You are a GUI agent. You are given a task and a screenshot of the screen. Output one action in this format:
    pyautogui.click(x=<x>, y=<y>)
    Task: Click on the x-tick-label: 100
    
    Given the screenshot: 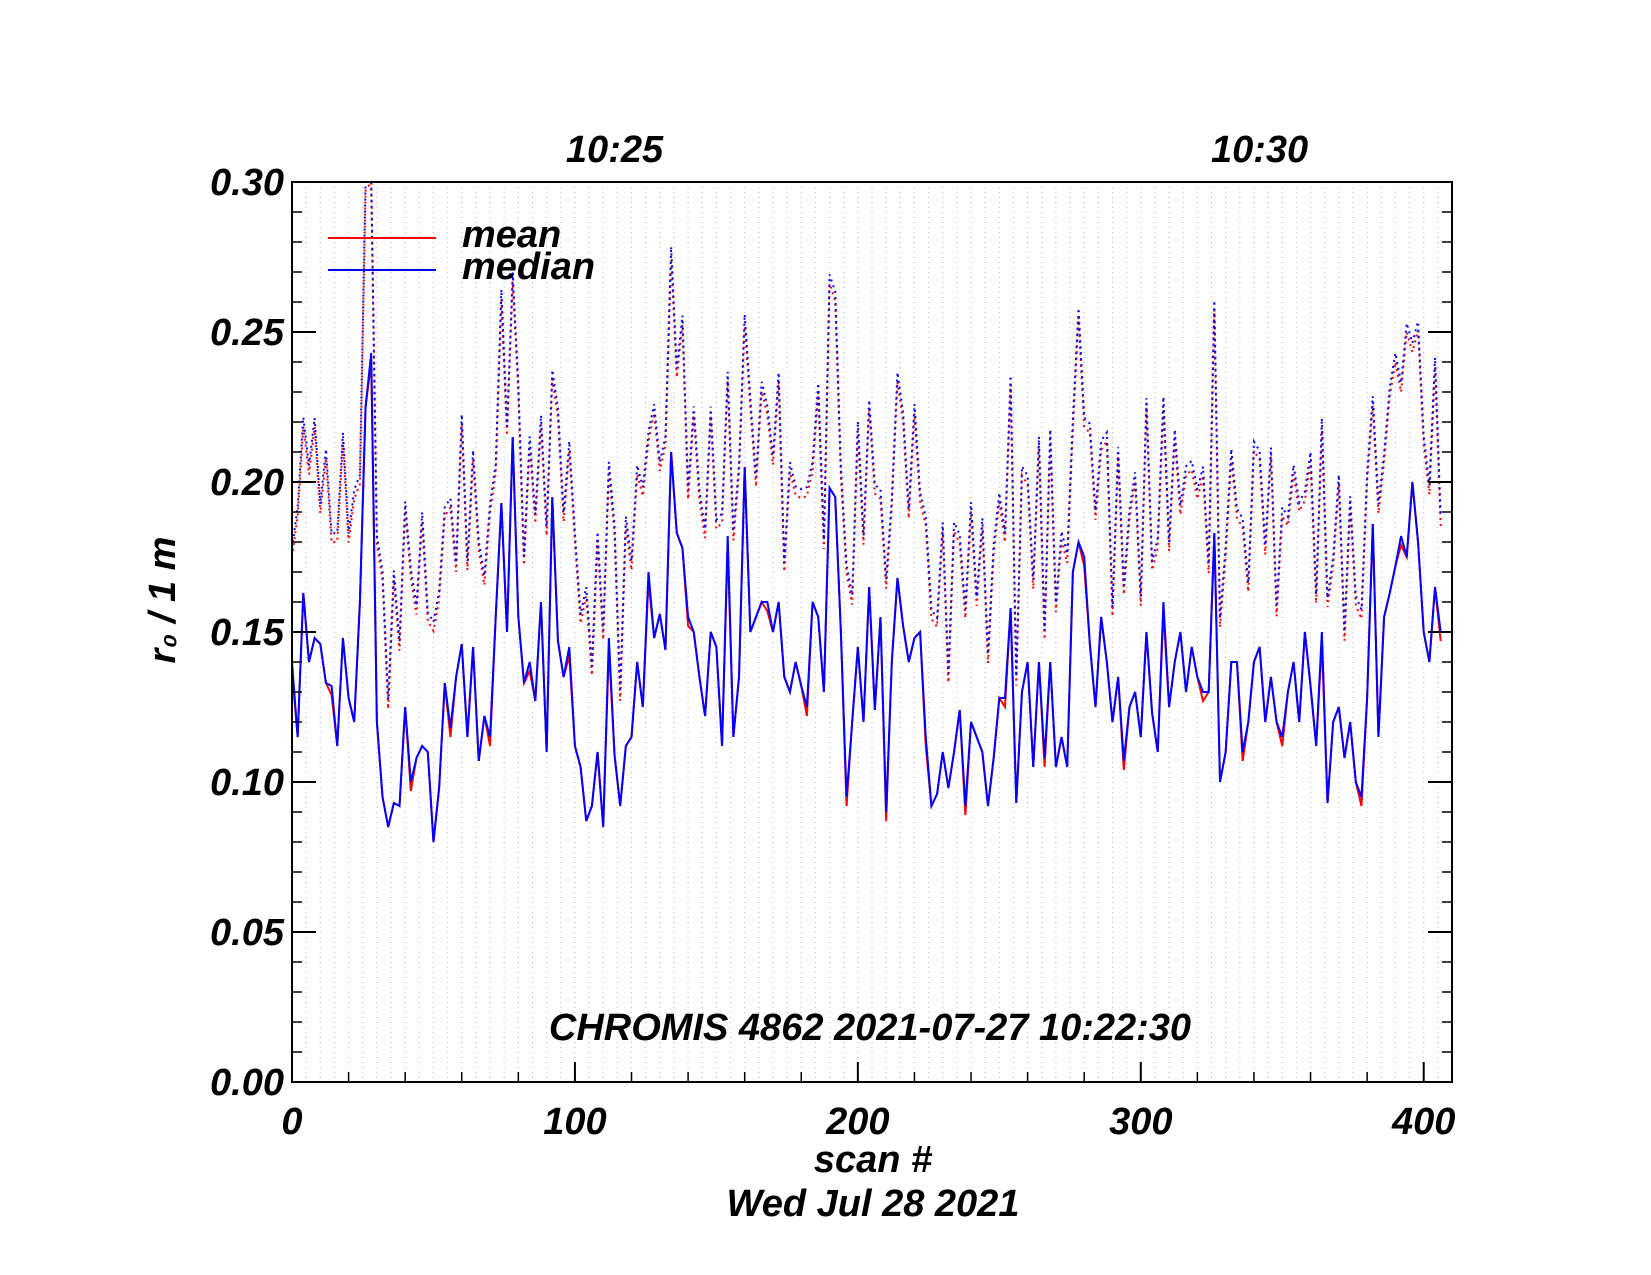 What is the action you would take?
    pyautogui.click(x=574, y=1122)
    